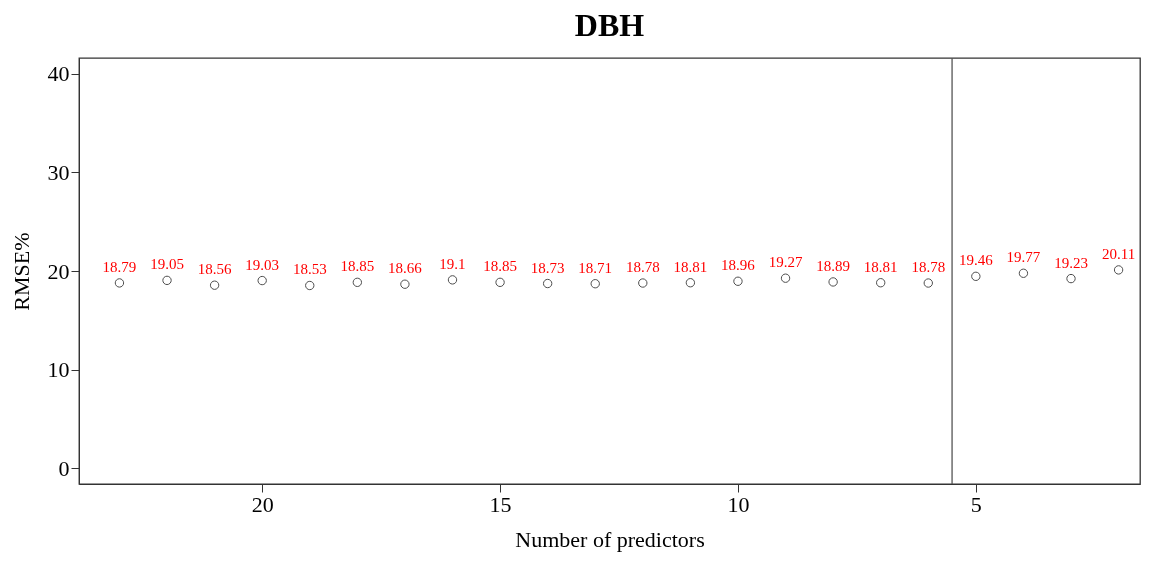 The width and height of the screenshot is (1161, 564). What do you see at coordinates (785, 262) in the screenshot?
I see `data-label: 19.27` at bounding box center [785, 262].